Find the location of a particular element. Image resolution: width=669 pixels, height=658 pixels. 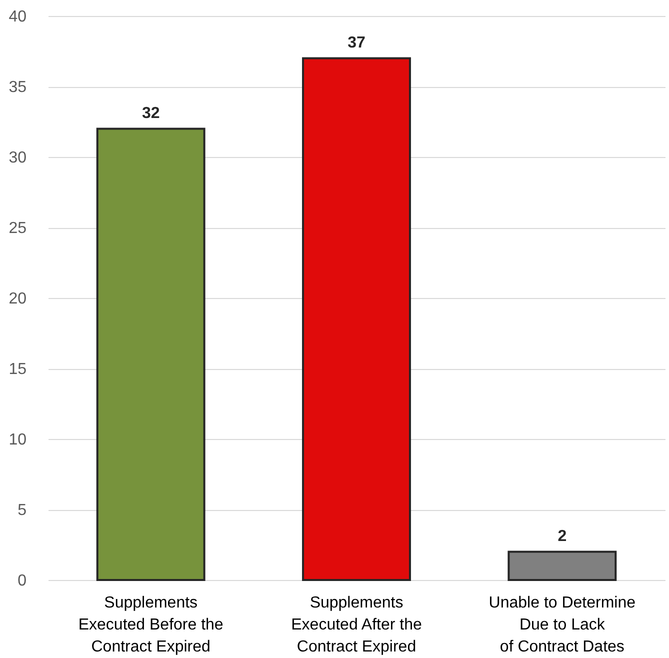

x-tick-label: Supplements Executed After the Contract Expired is located at coordinates (356, 625).